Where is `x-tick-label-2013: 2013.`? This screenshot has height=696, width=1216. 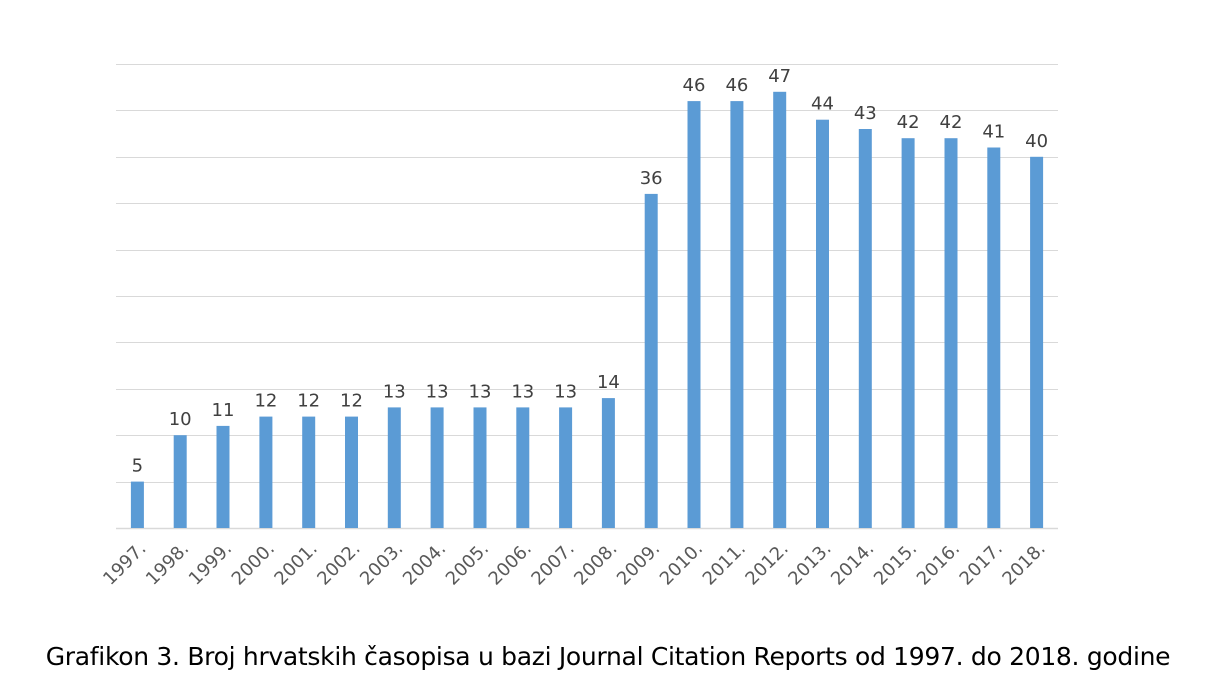
x-tick-label-2013: 2013. is located at coordinates (809, 563).